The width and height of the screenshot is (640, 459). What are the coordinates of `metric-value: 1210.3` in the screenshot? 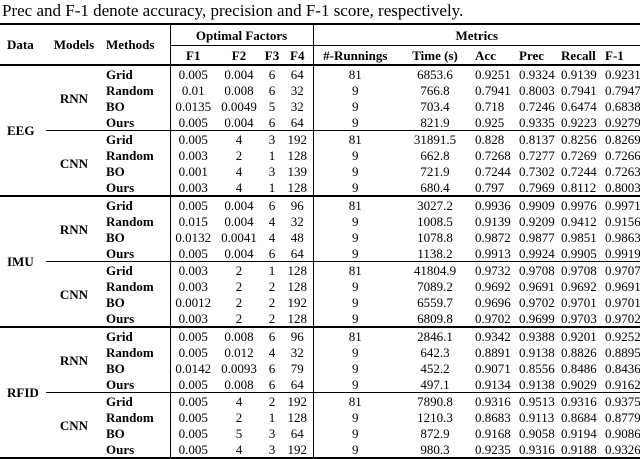 It's located at (435, 417).